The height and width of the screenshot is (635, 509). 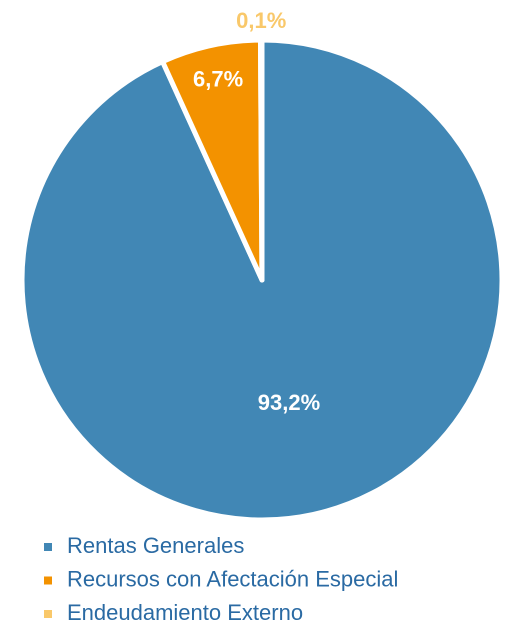 What do you see at coordinates (155, 545) in the screenshot?
I see `legend-label: Rentas Generales` at bounding box center [155, 545].